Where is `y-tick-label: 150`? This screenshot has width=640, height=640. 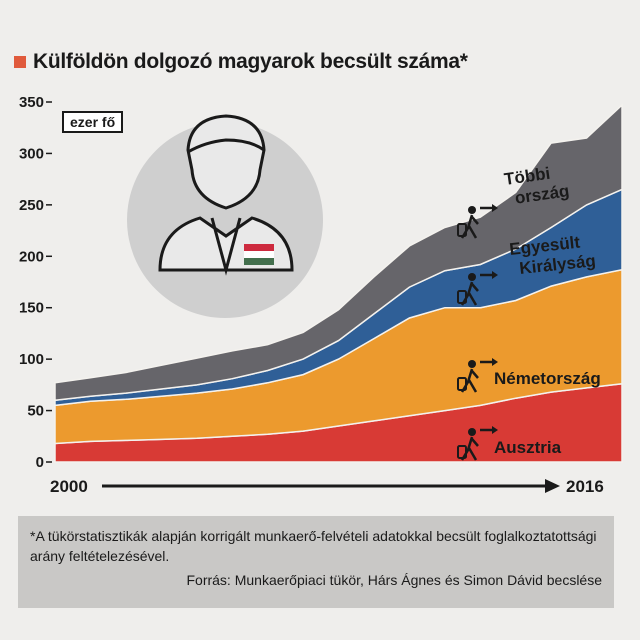
y-tick-label: 150 is located at coordinates (31, 308).